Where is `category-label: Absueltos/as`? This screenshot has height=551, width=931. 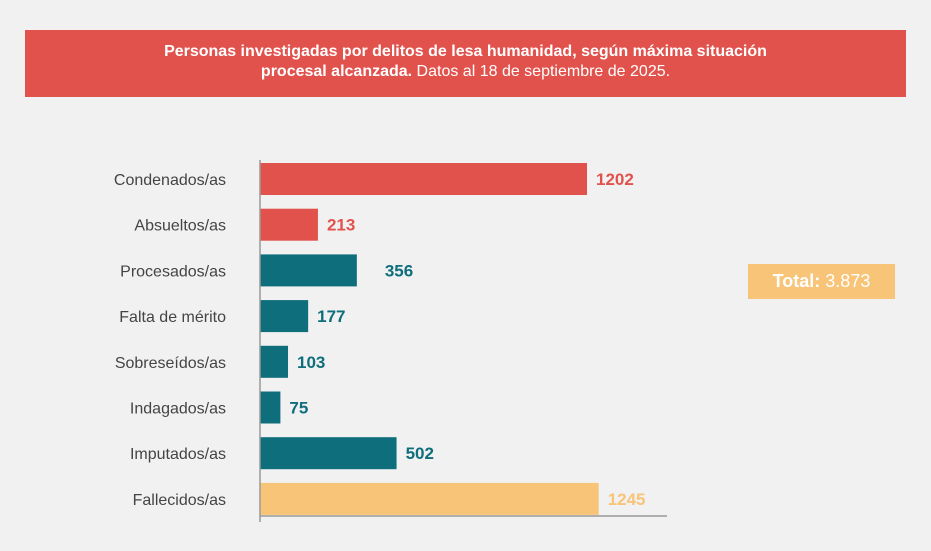
category-label: Absueltos/as is located at coordinates (180, 226).